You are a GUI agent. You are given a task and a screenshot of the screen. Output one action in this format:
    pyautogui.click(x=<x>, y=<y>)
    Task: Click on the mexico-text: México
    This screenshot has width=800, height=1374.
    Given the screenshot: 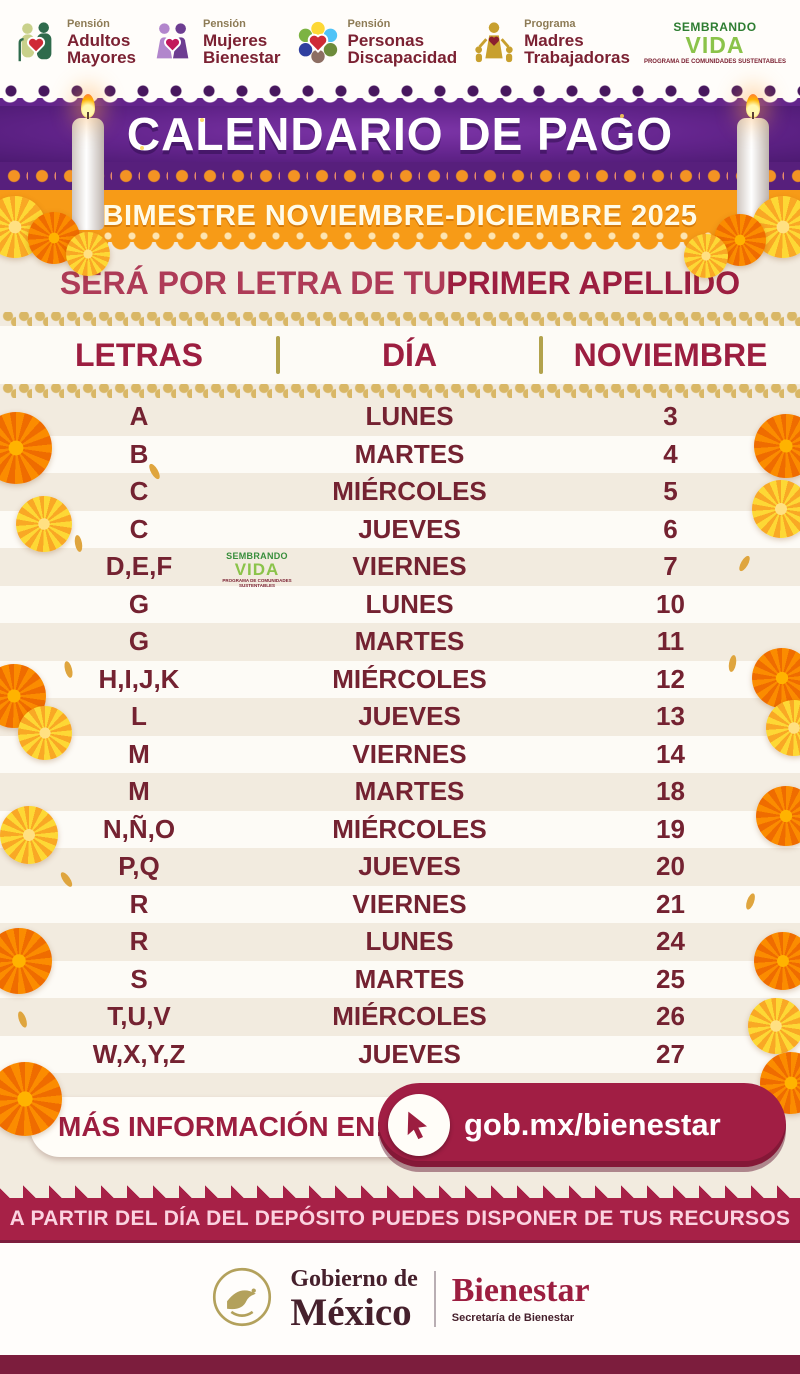 What is the action you would take?
    pyautogui.click(x=351, y=1312)
    